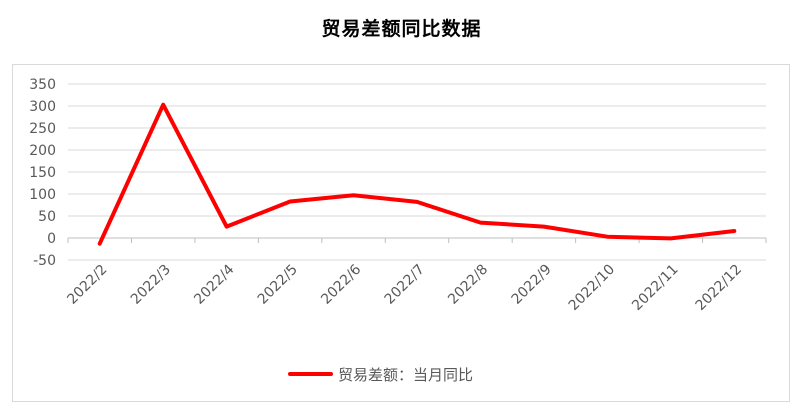  I want to click on x-tick-label: 2022/5, so click(278, 285).